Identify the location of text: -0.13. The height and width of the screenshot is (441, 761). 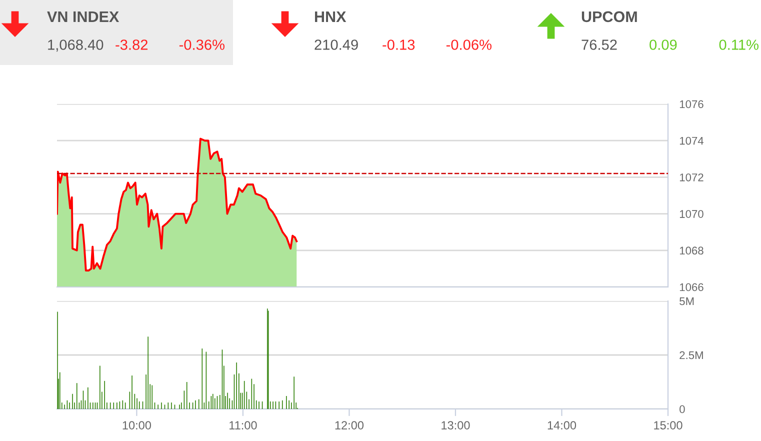
(398, 45).